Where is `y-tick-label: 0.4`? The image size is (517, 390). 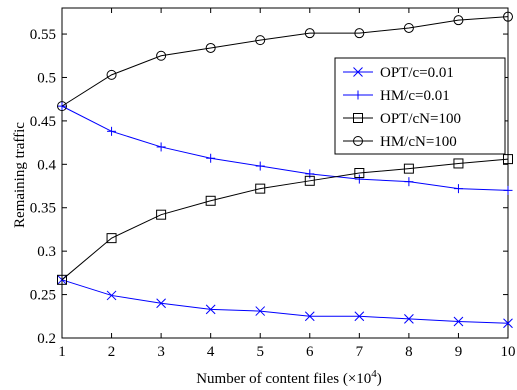 y-tick-label: 0.4 is located at coordinates (46, 165).